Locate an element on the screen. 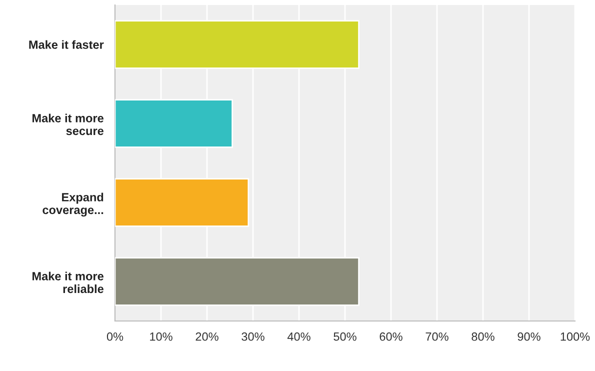 The image size is (595, 371). x-tick-label: 40% is located at coordinates (298, 336).